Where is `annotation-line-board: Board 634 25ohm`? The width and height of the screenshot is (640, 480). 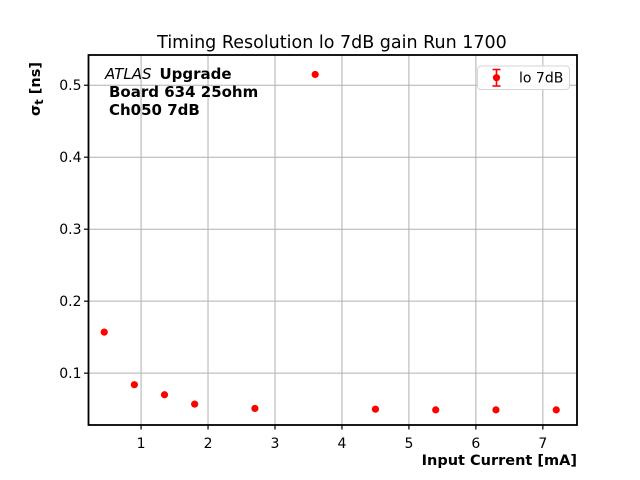
annotation-line-board: Board 634 25ohm is located at coordinates (183, 92).